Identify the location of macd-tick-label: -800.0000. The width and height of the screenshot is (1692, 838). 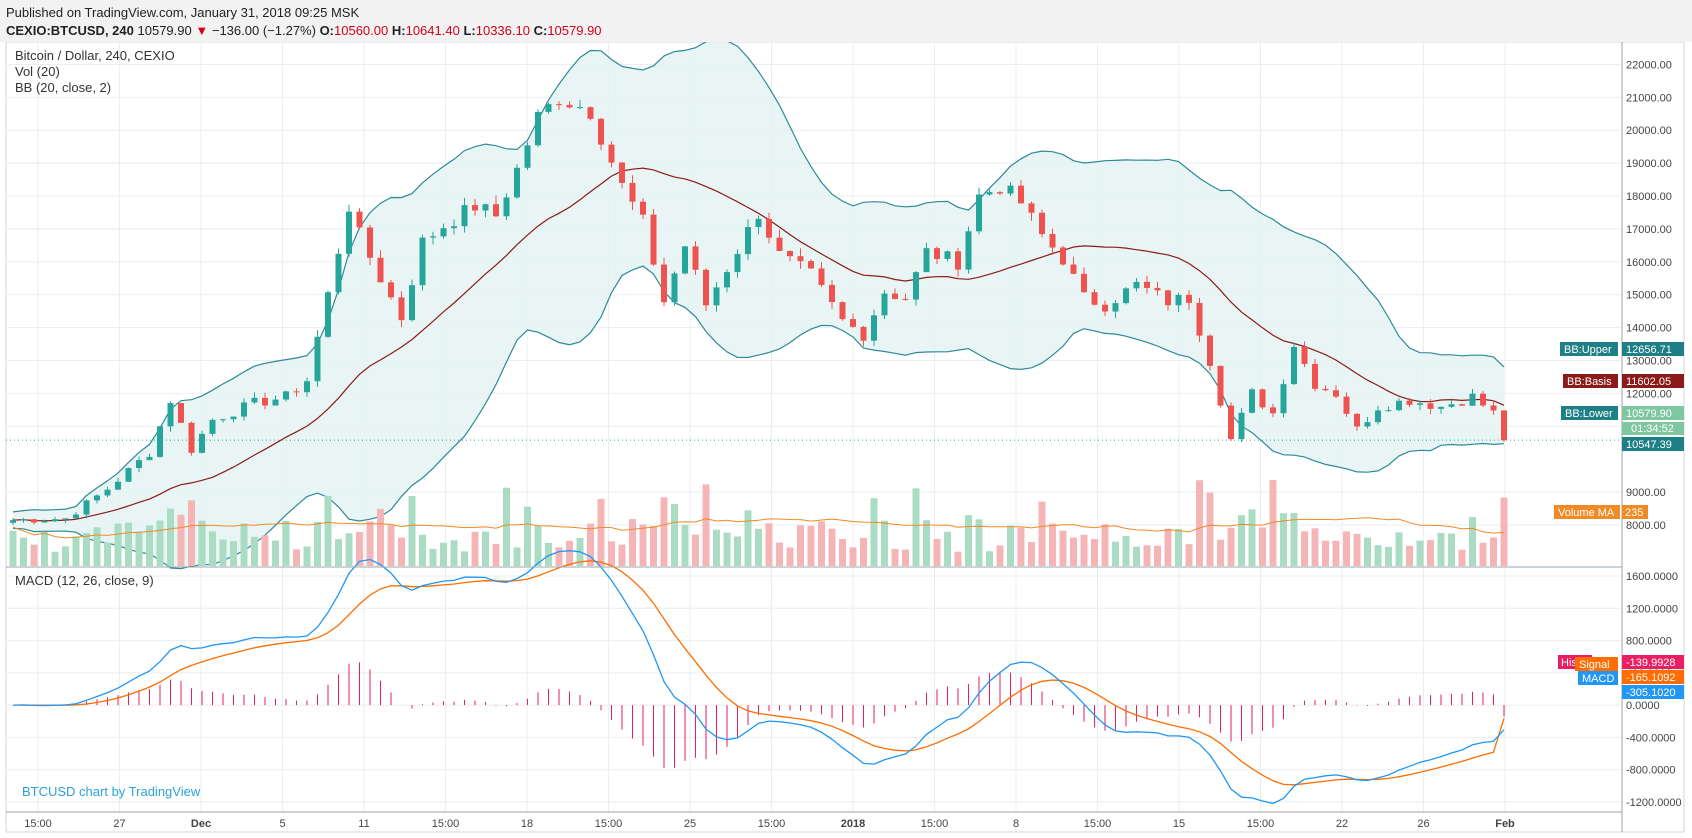
(1651, 771).